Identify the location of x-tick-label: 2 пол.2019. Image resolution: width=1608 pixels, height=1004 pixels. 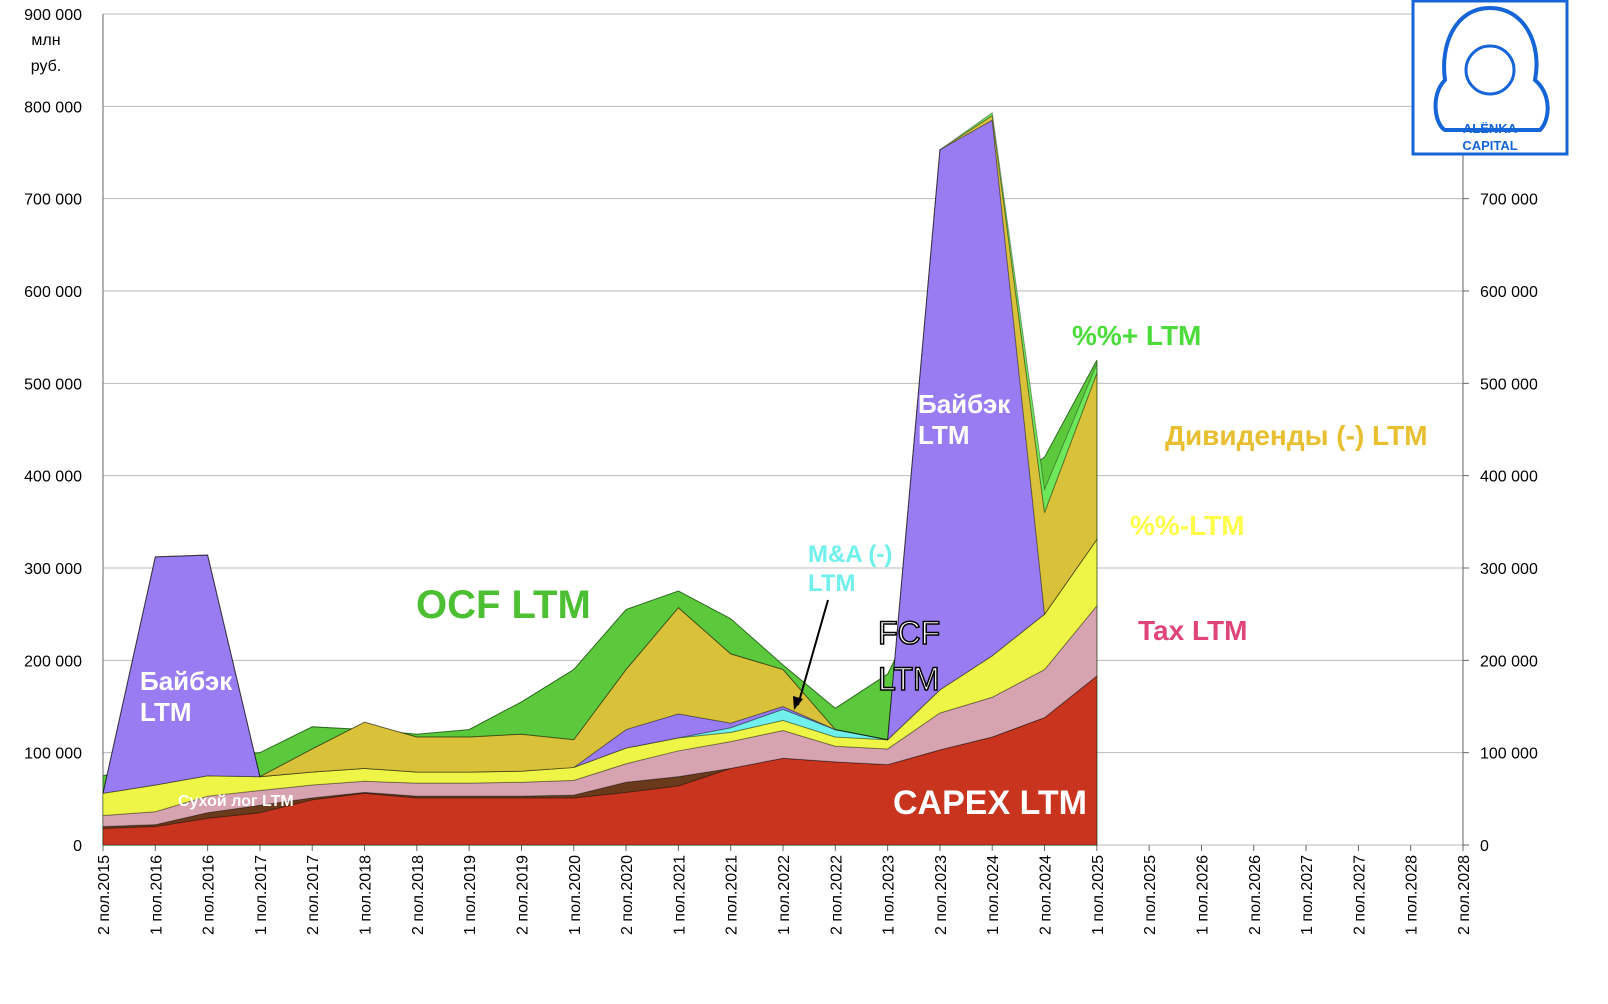
(522, 895).